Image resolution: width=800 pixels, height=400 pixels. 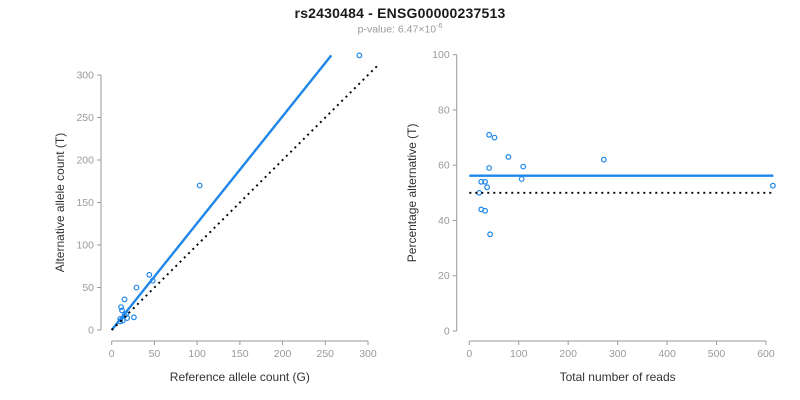 I want to click on y-tick-label: 250, so click(x=85, y=118).